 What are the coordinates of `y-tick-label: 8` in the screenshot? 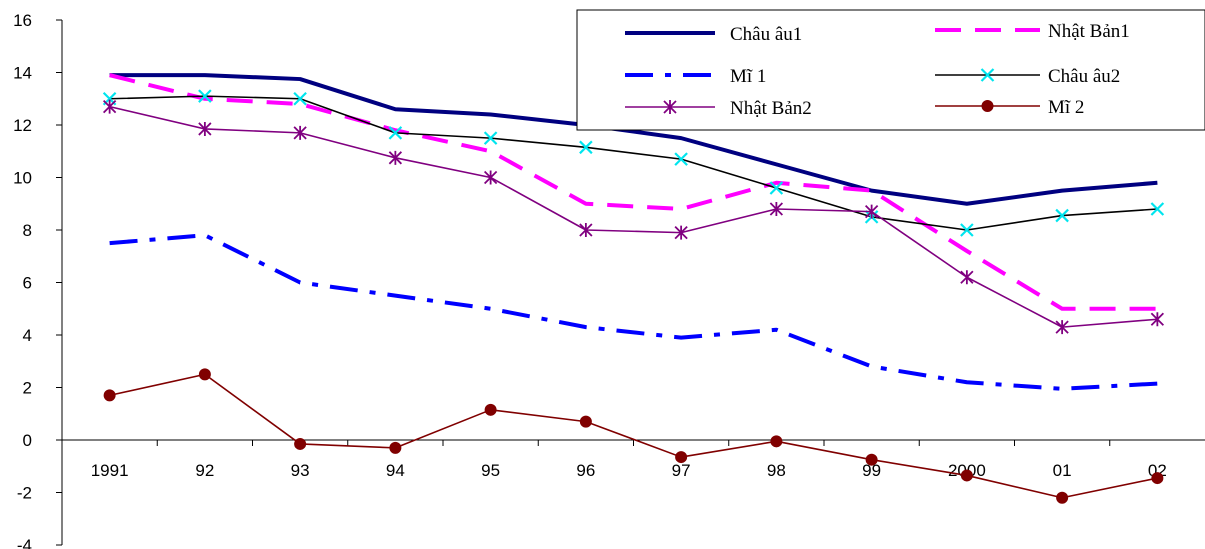 It's located at (27, 230).